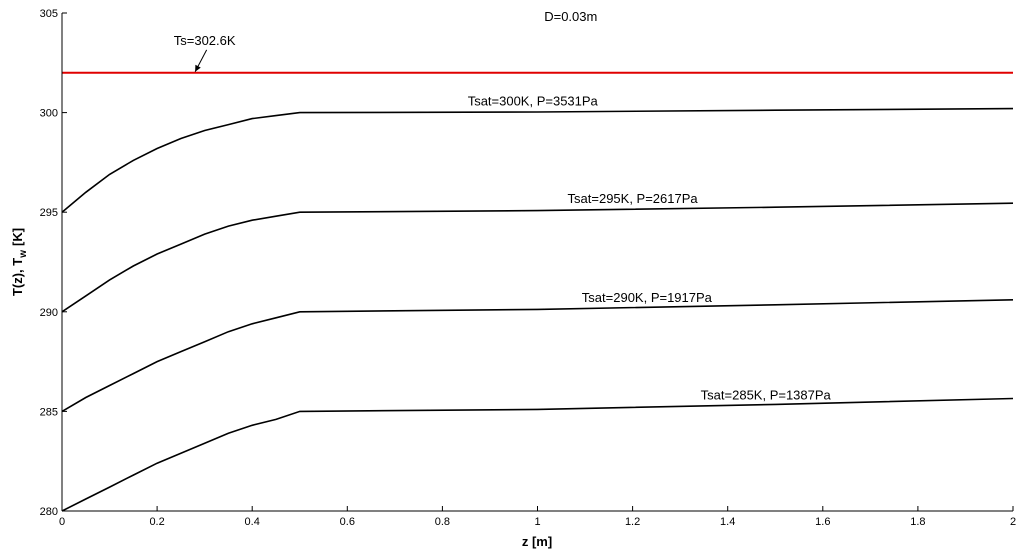 The image size is (1017, 552). I want to click on y-tick-label: 295, so click(49, 213).